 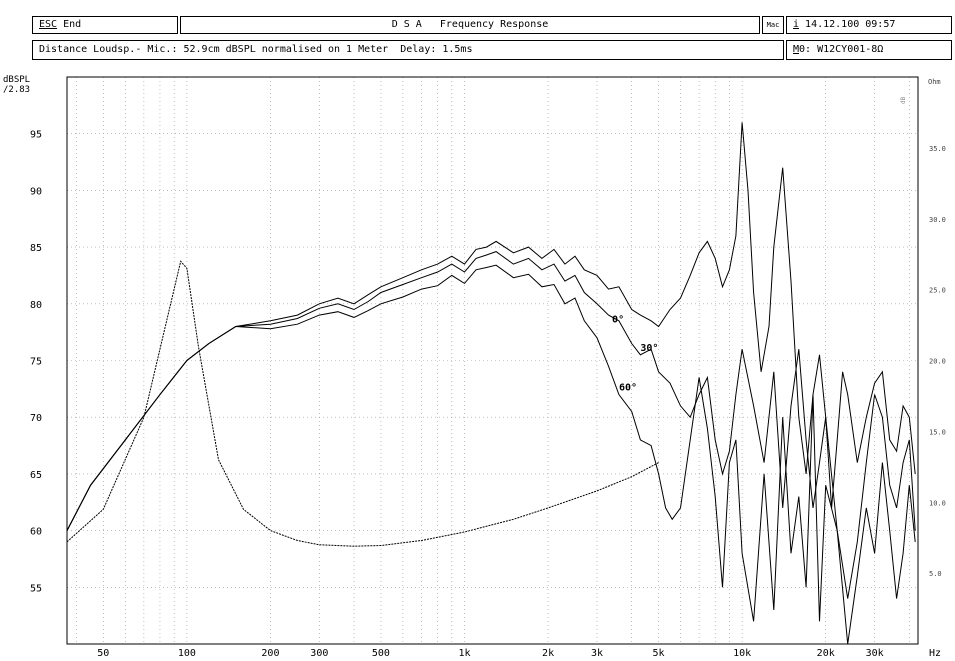 I want to click on y2-axis-ticks: 5.0 10.0 15.0 20.0 25.0 30.0 35.0, so click(x=937, y=361).